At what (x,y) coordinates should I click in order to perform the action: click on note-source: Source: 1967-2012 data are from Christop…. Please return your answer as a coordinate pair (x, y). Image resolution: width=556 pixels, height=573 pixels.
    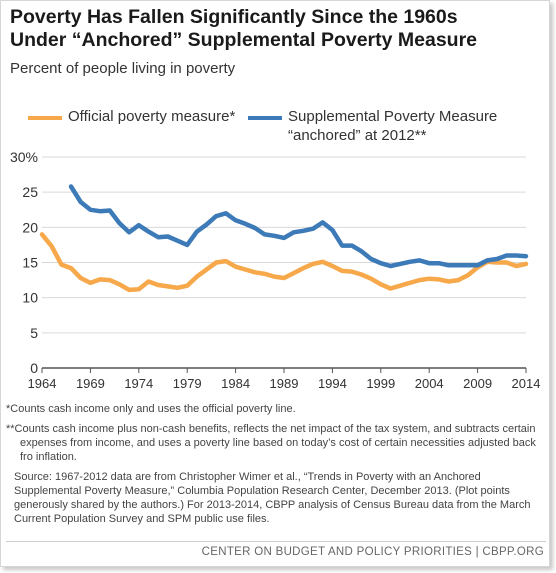
    Looking at the image, I should click on (272, 498).